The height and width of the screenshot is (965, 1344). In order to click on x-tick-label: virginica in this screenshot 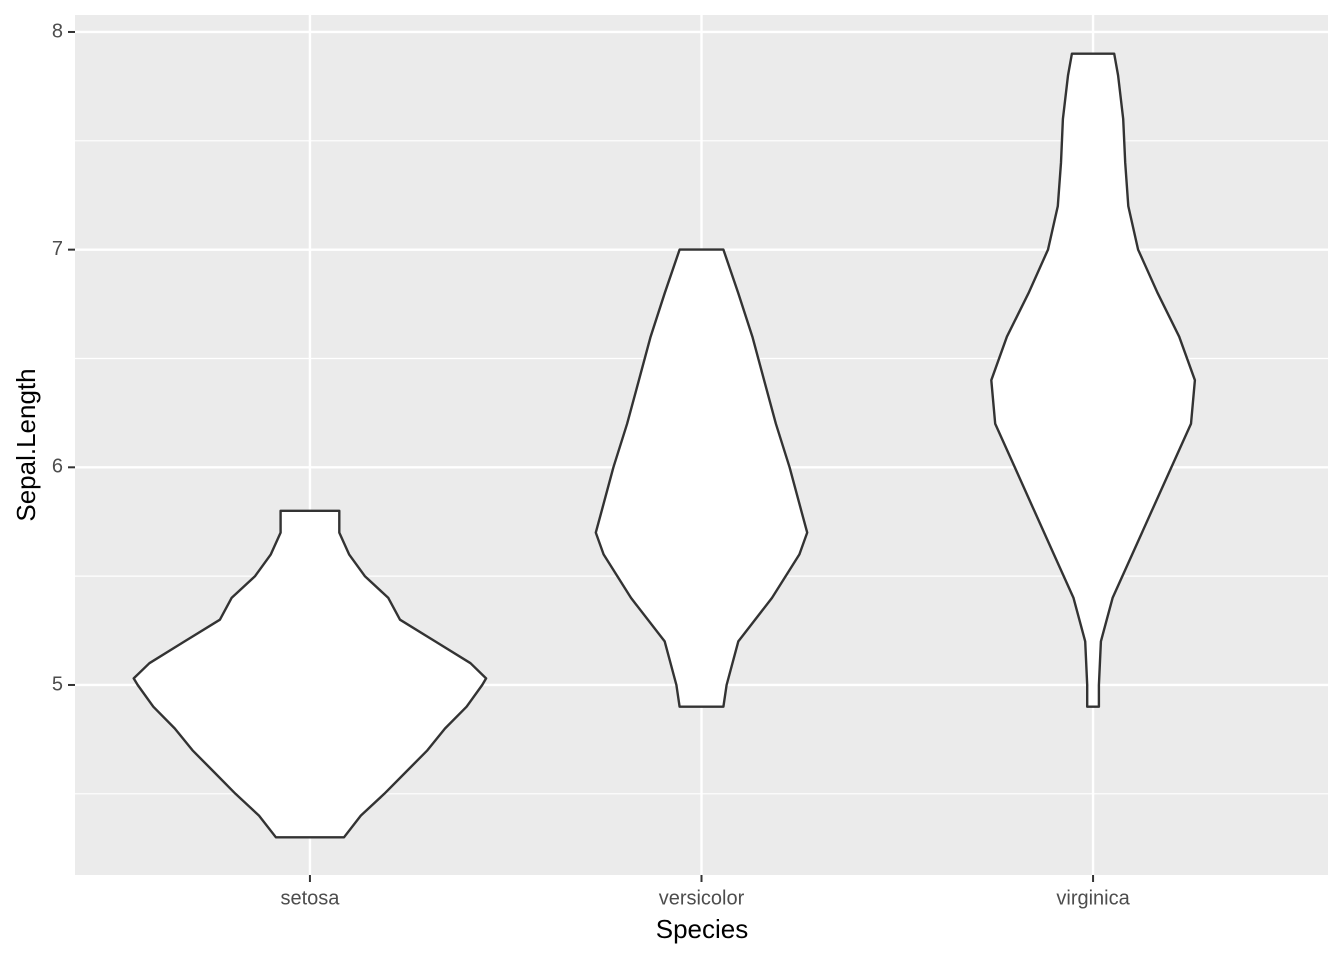, I will do `click(1093, 898)`.